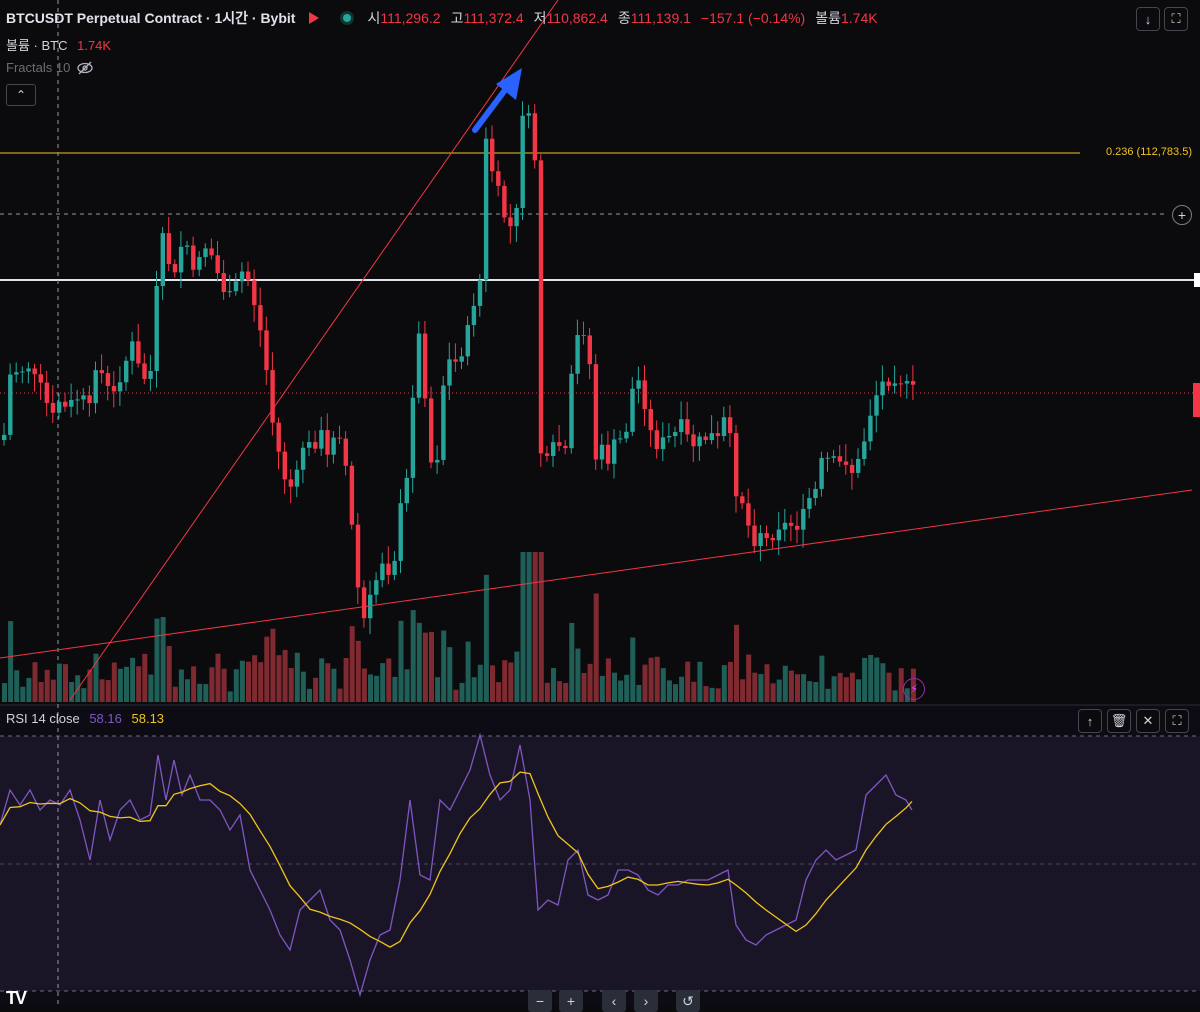 The image size is (1200, 1012). What do you see at coordinates (459, 627) in the screenshot?
I see `volume-bars` at bounding box center [459, 627].